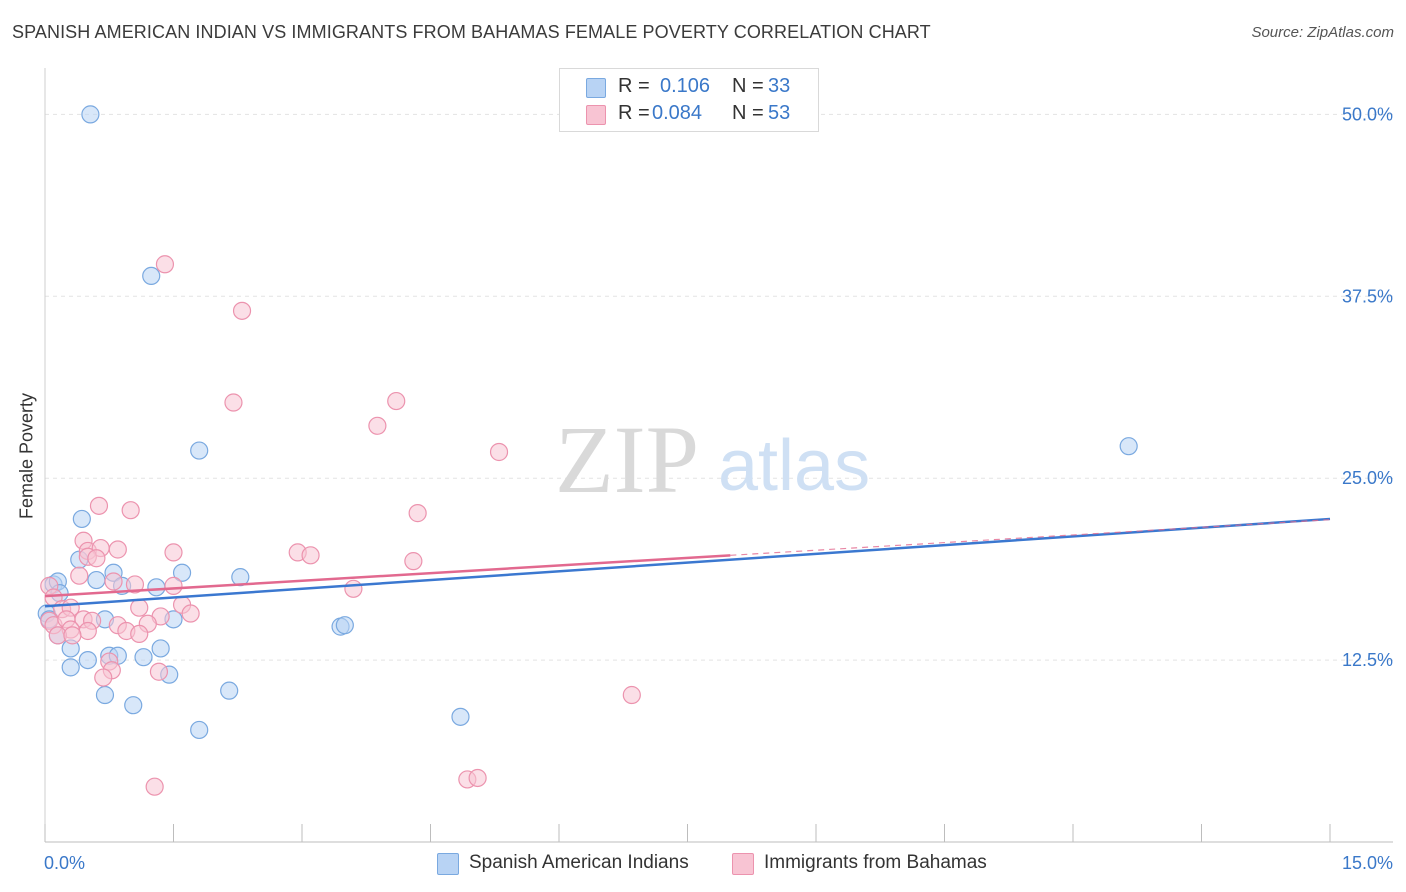 The width and height of the screenshot is (1406, 892). I want to click on x-tick-label: 15.0%, so click(1367, 863).